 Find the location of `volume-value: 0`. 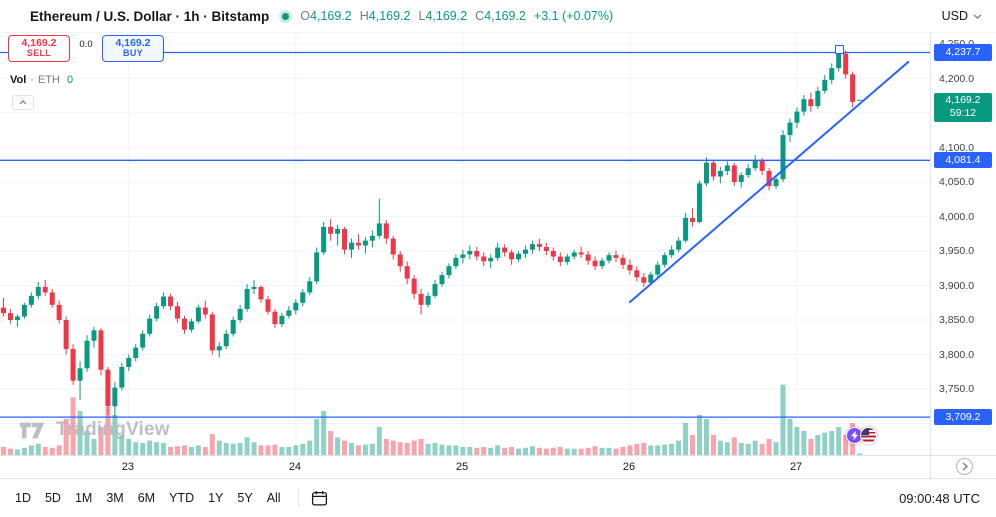

volume-value: 0 is located at coordinates (70, 80).